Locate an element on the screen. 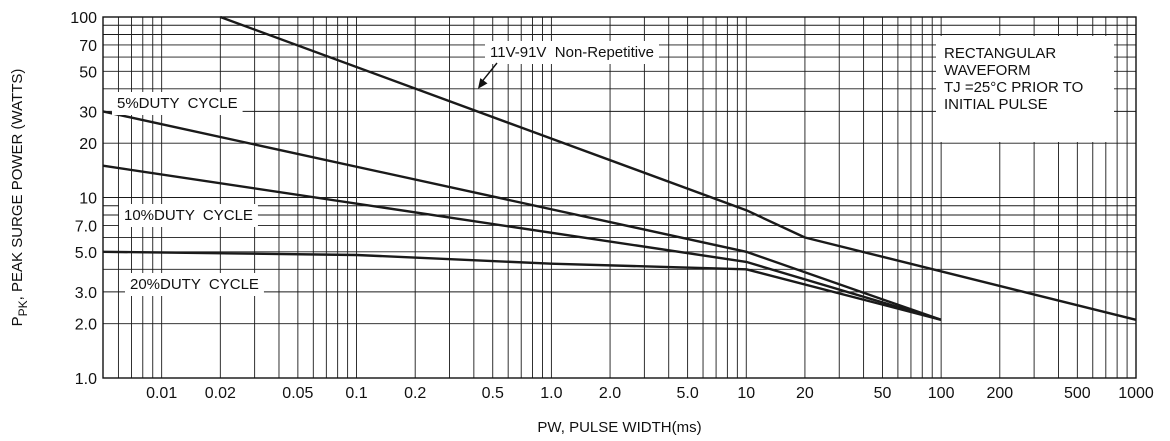 Image resolution: width=1170 pixels, height=441 pixels. x-tick-label: 5.0 is located at coordinates (687, 393).